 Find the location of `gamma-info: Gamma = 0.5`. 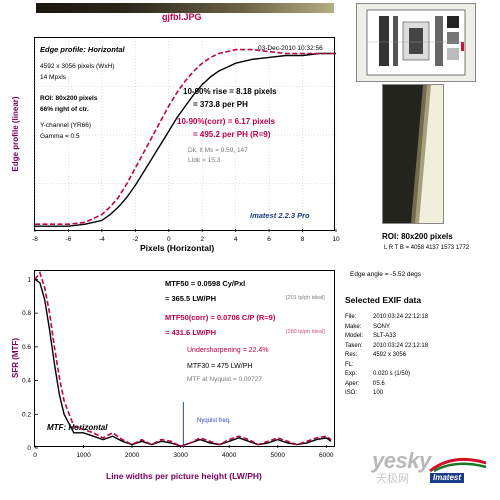

gamma-info: Gamma = 0.5 is located at coordinates (60, 136).